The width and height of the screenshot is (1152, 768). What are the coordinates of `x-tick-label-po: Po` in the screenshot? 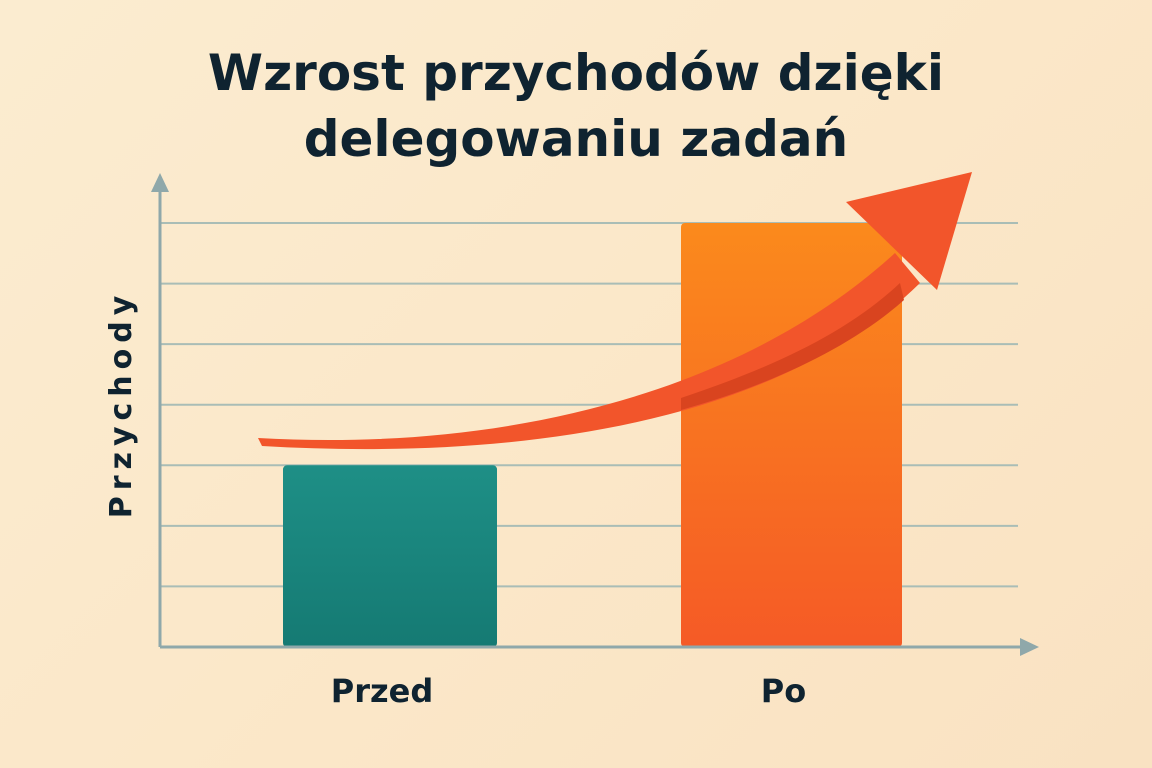 It's located at (783, 691).